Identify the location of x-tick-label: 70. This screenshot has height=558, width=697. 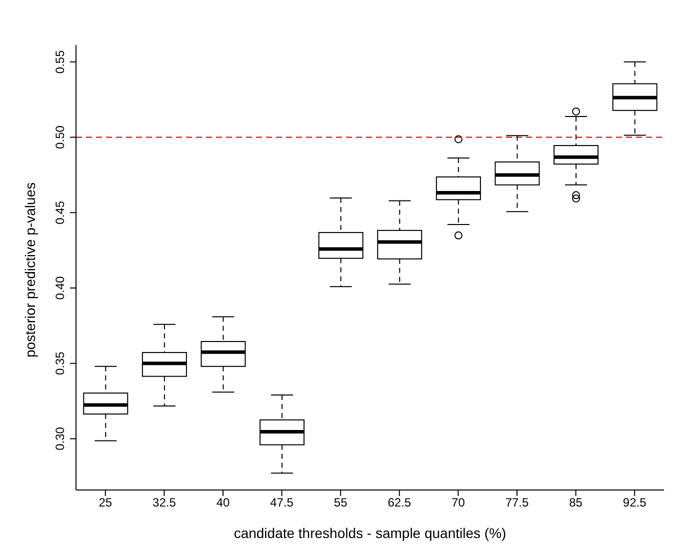
(459, 503).